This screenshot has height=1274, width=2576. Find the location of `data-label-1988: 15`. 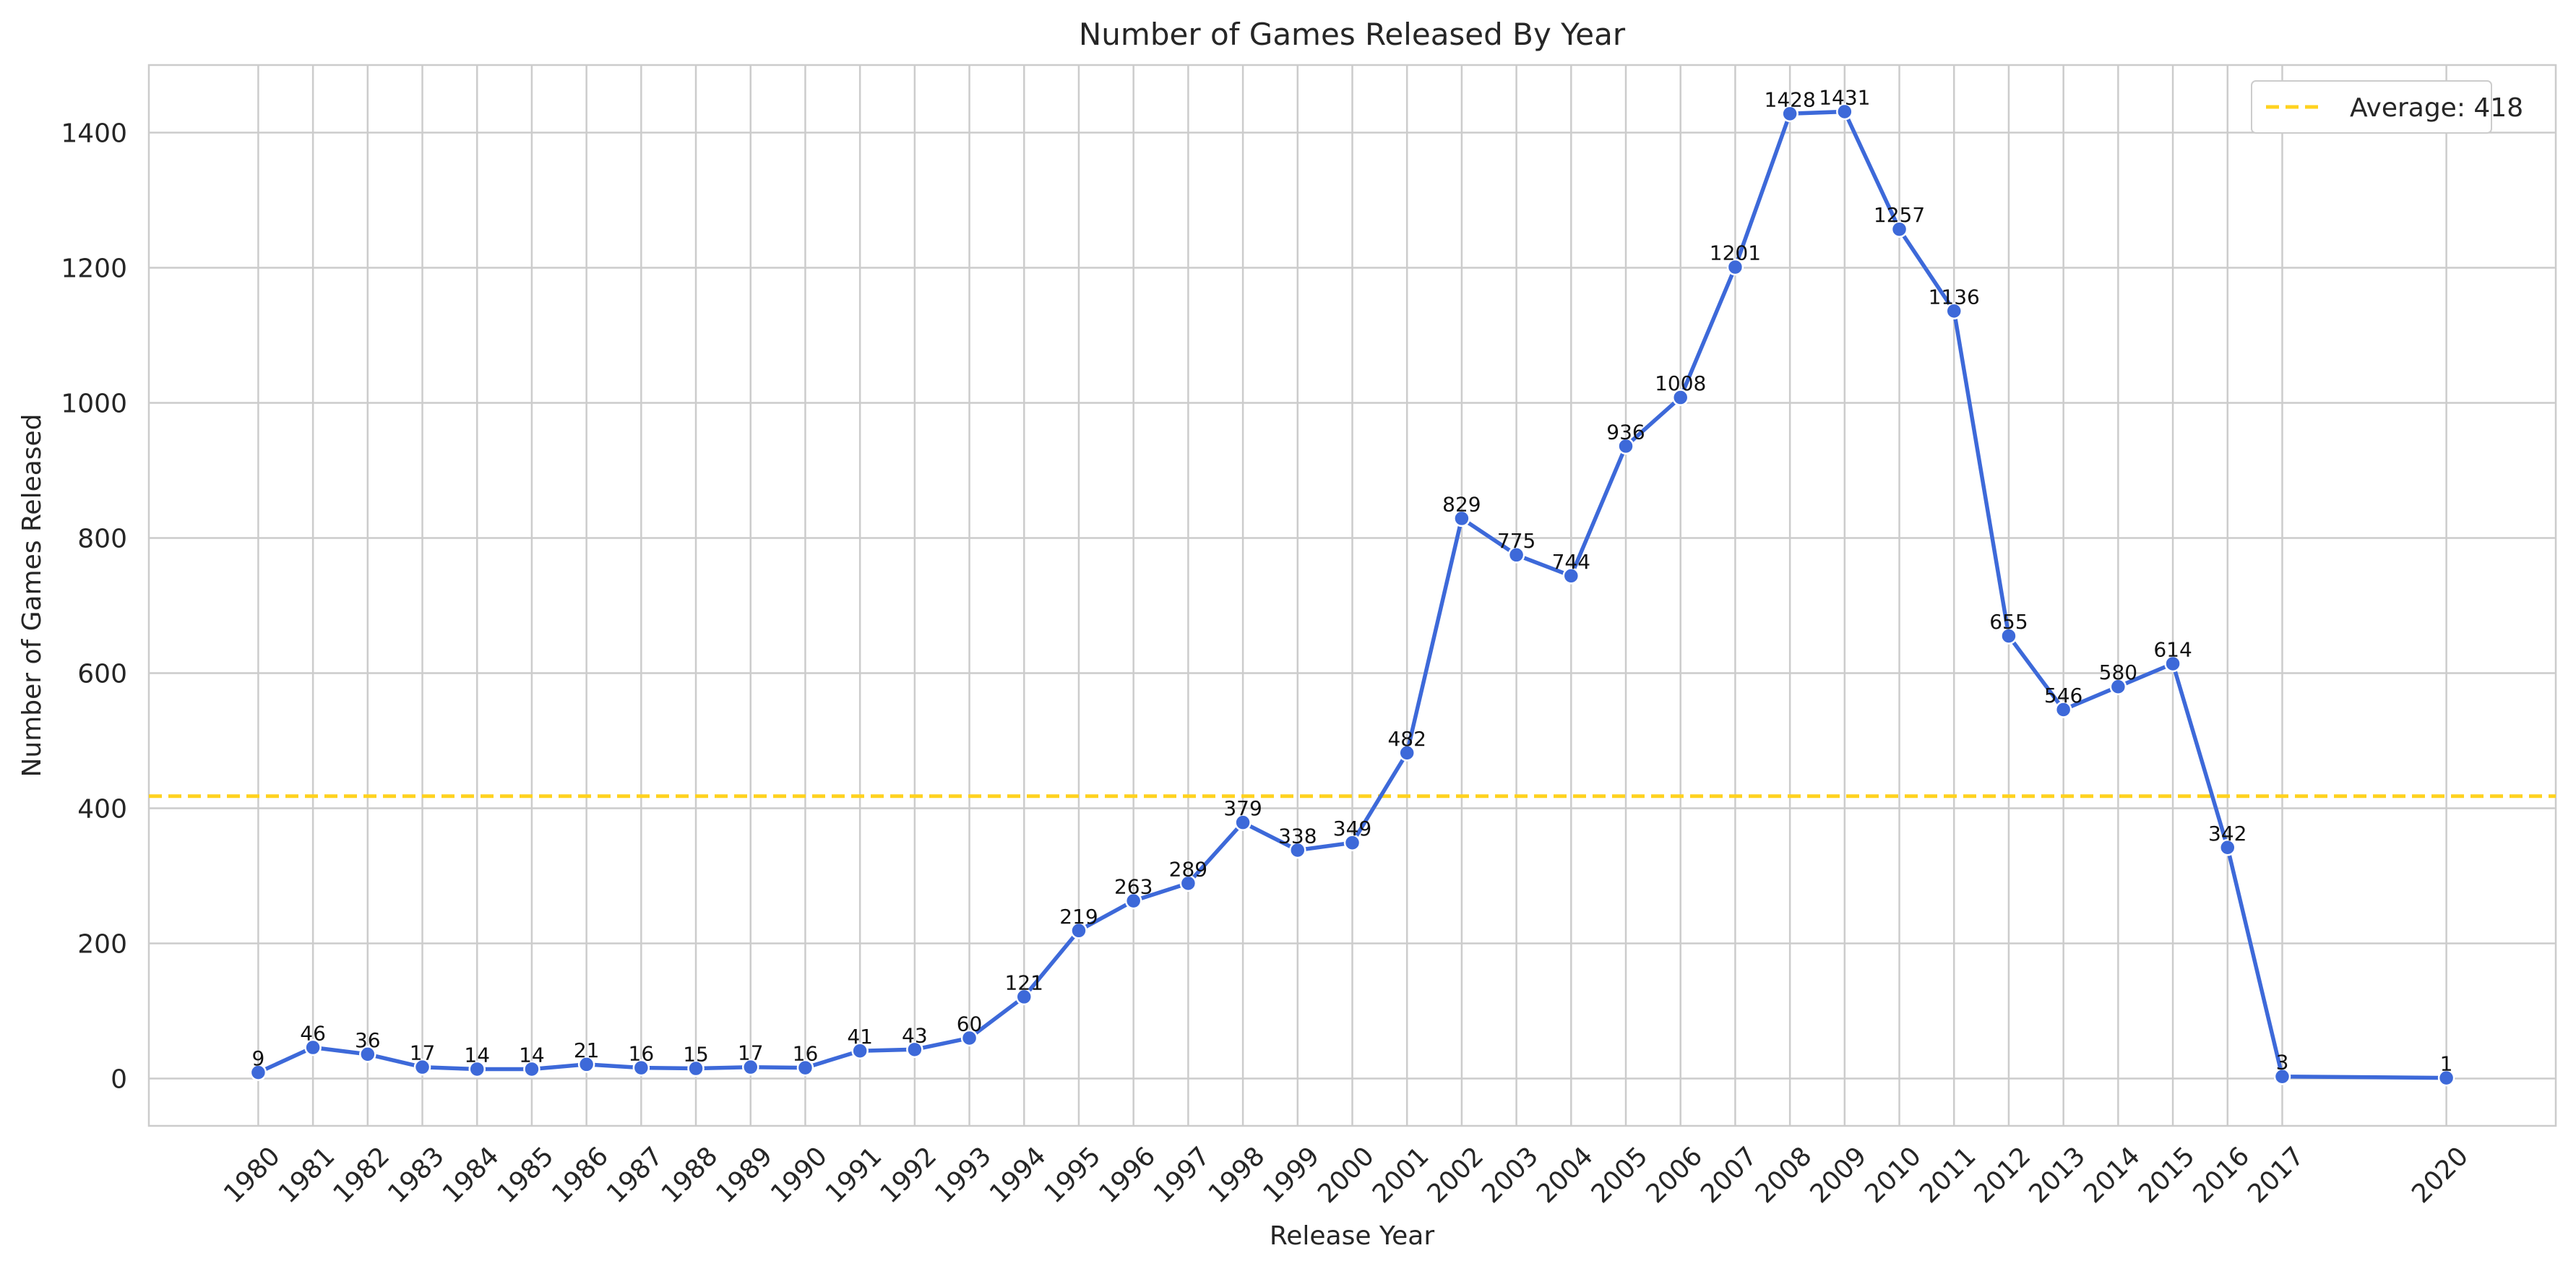

data-label-1988: 15 is located at coordinates (696, 1055).